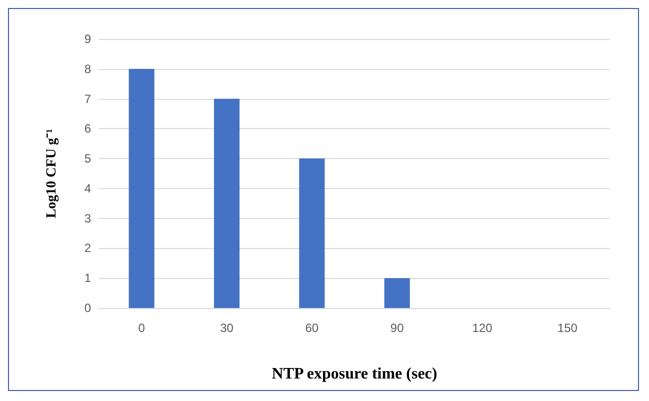  I want to click on y-tick-label: 8, so click(88, 69).